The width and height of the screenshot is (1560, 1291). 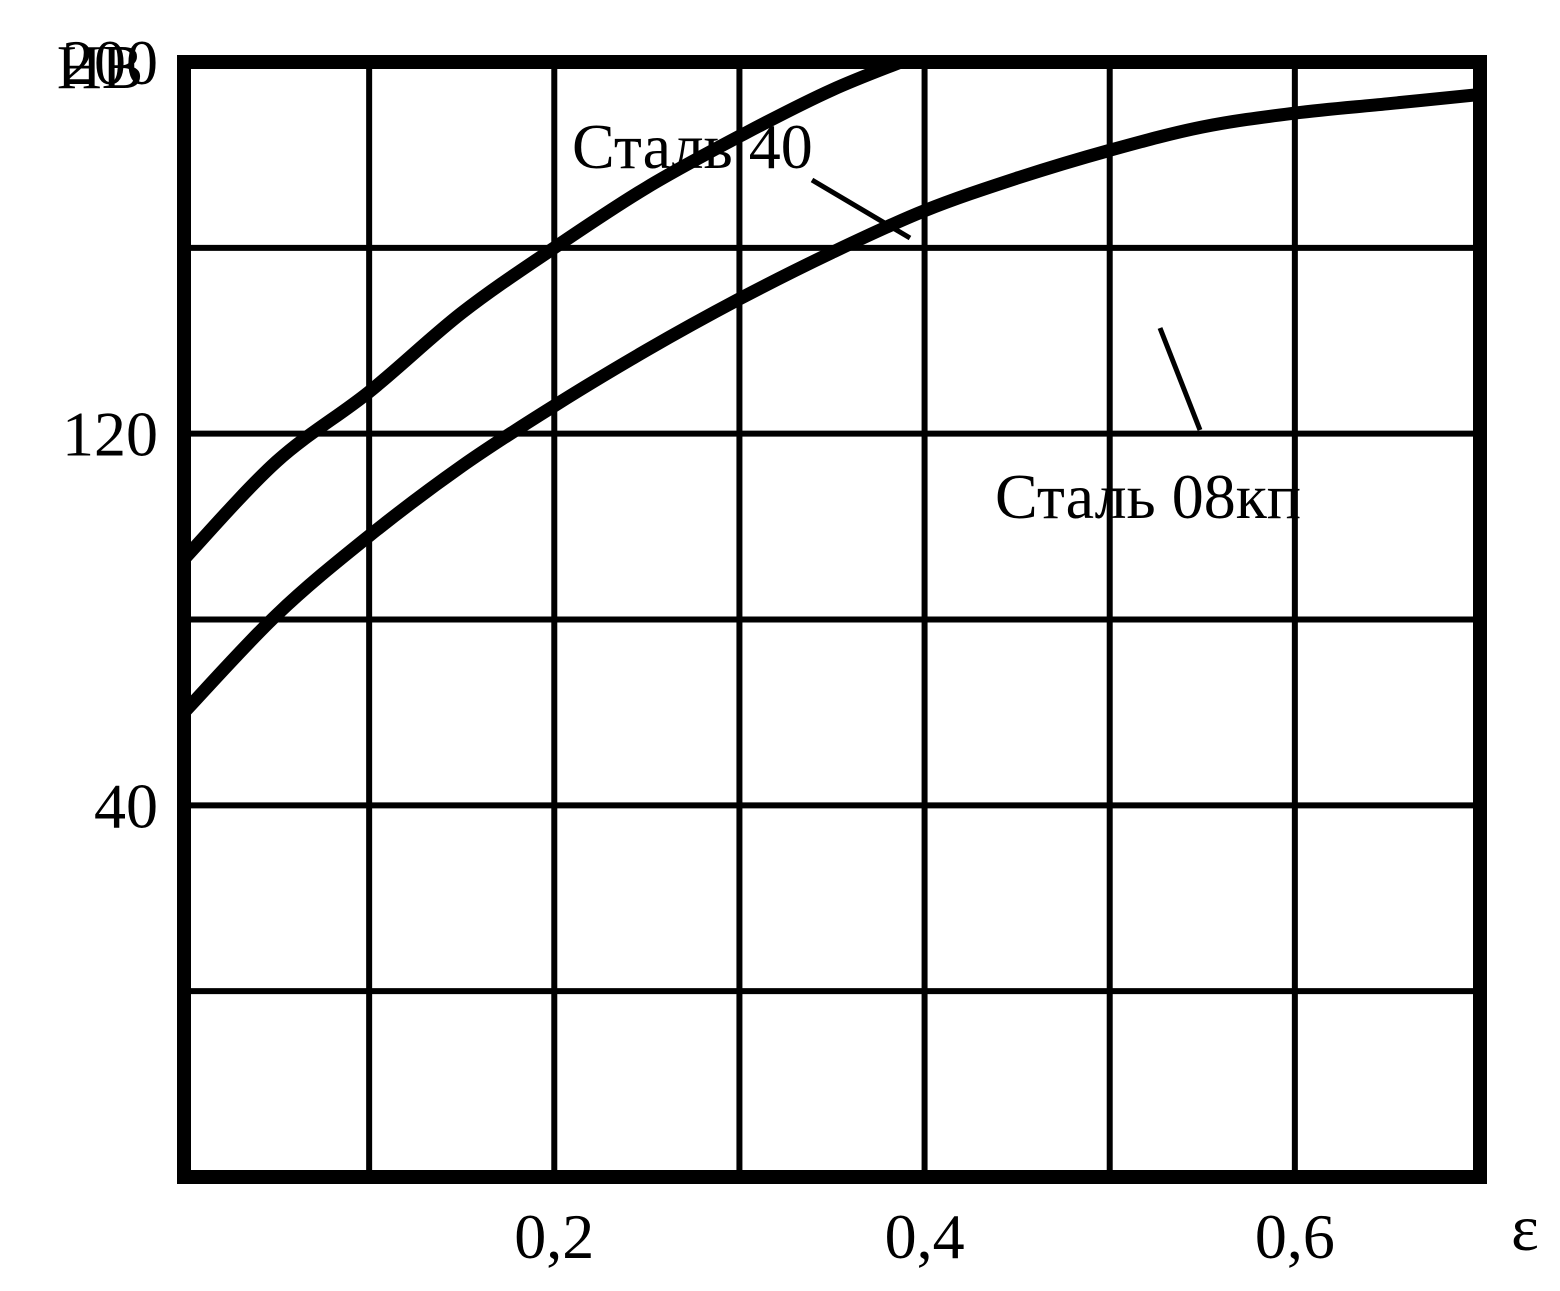 What do you see at coordinates (1525, 1228) in the screenshot?
I see `x-axis-label: ε` at bounding box center [1525, 1228].